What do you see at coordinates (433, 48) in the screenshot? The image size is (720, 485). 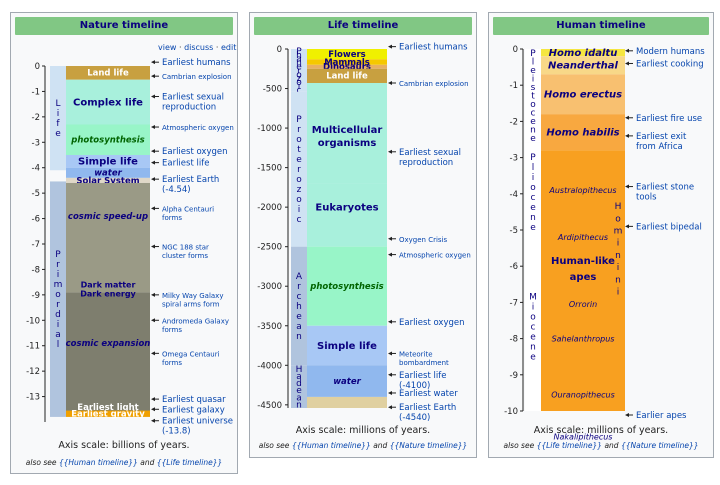 I see `event-label: Earliest humans` at bounding box center [433, 48].